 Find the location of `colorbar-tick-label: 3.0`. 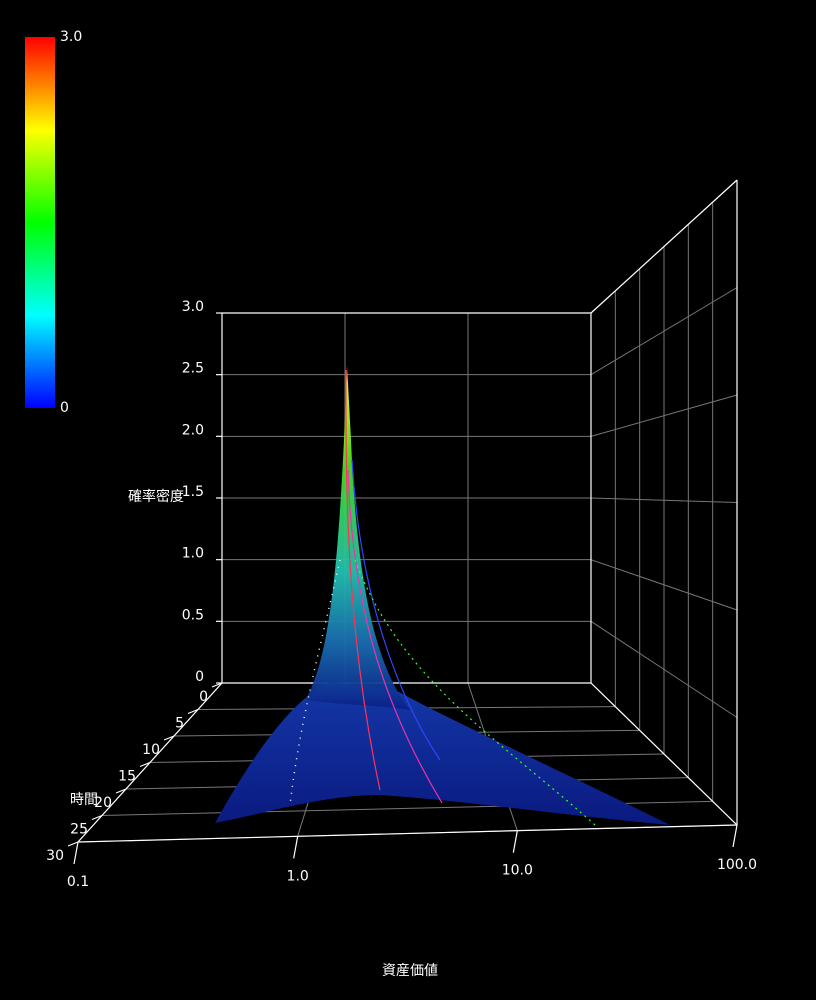

colorbar-tick-label: 3.0 is located at coordinates (71, 37).